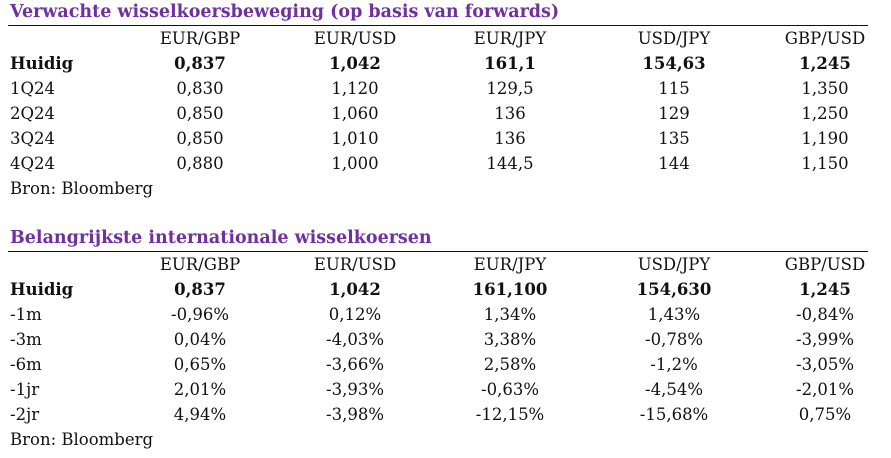  What do you see at coordinates (825, 113) in the screenshot?
I see `table-cell: 1,250` at bounding box center [825, 113].